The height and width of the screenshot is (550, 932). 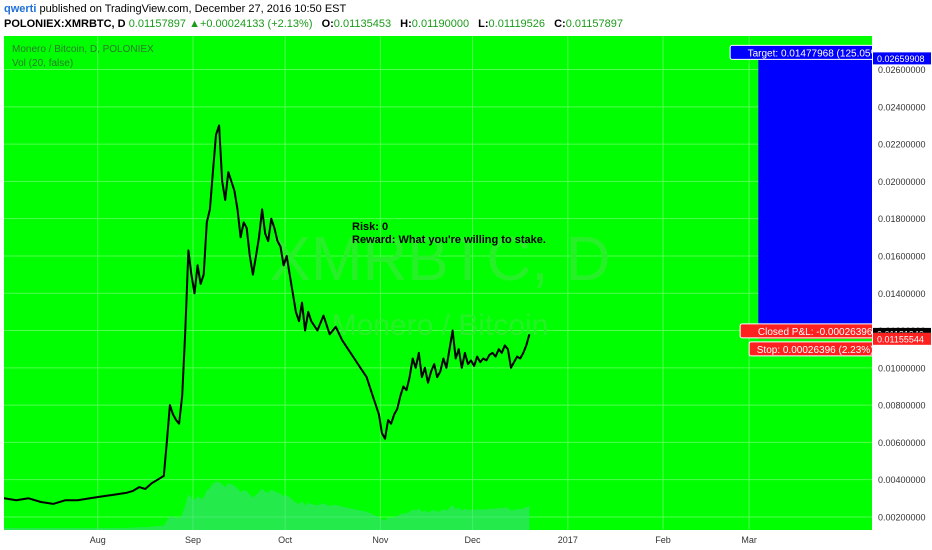 I want to click on target-price-tag-box, so click(x=902, y=58).